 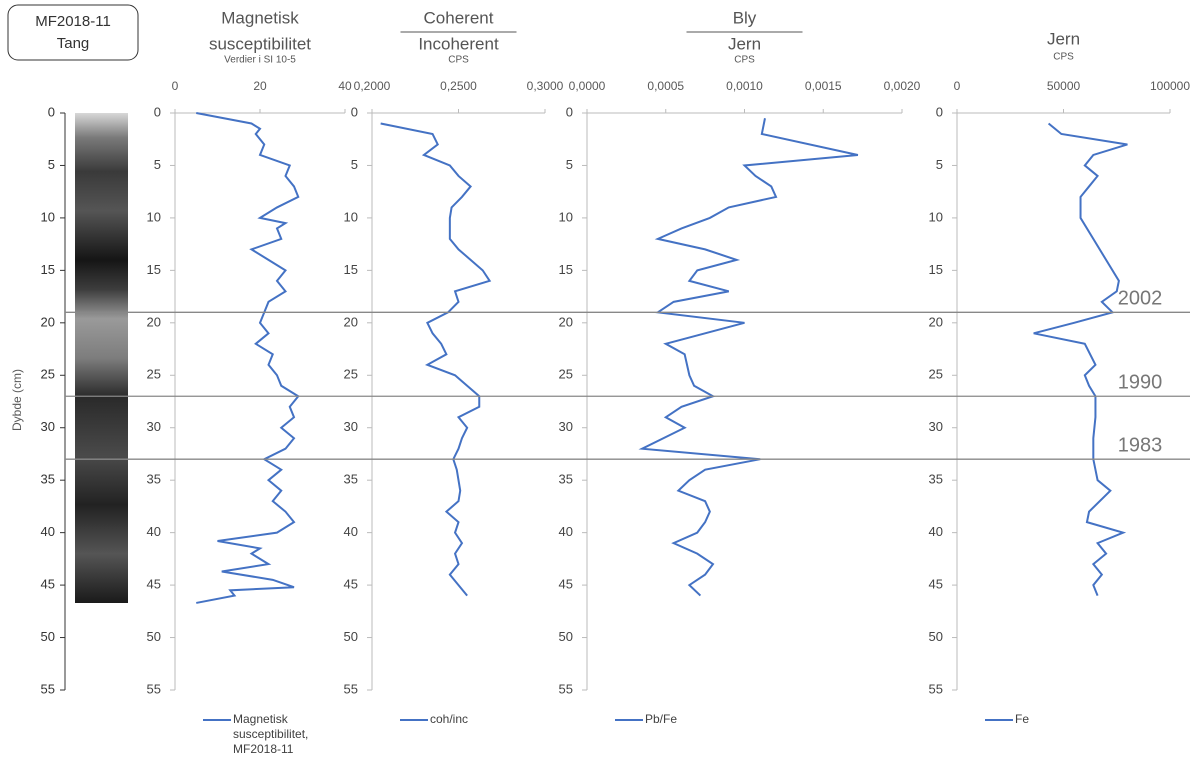 I want to click on panel-title: susceptibilitet, so click(x=260, y=43).